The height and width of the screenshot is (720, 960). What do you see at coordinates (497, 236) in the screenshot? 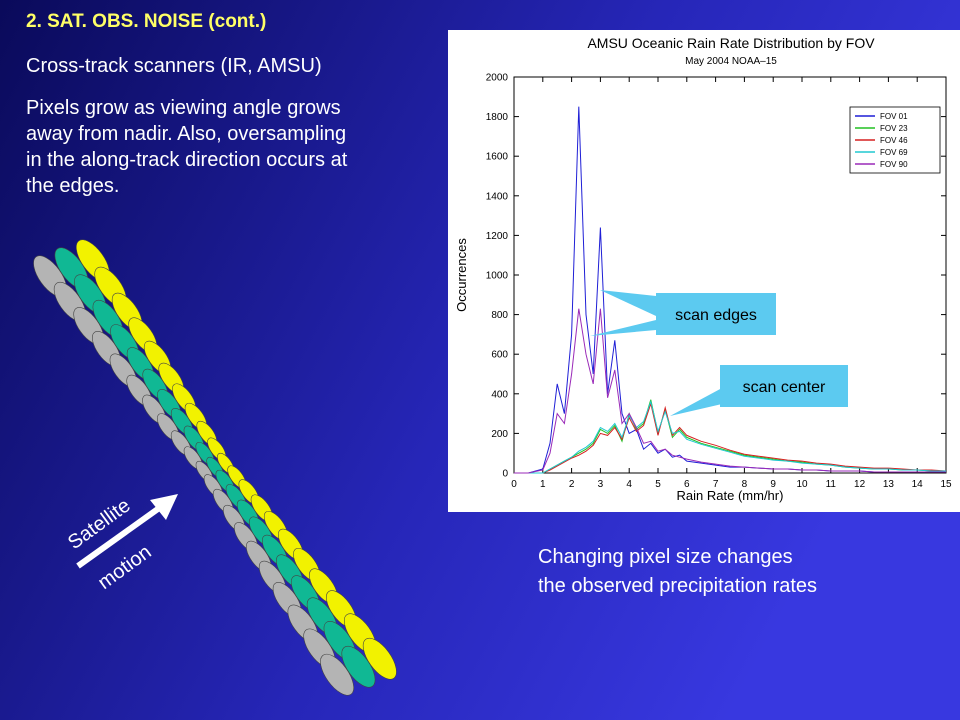
I see `y-tick-label: 1200` at bounding box center [497, 236].